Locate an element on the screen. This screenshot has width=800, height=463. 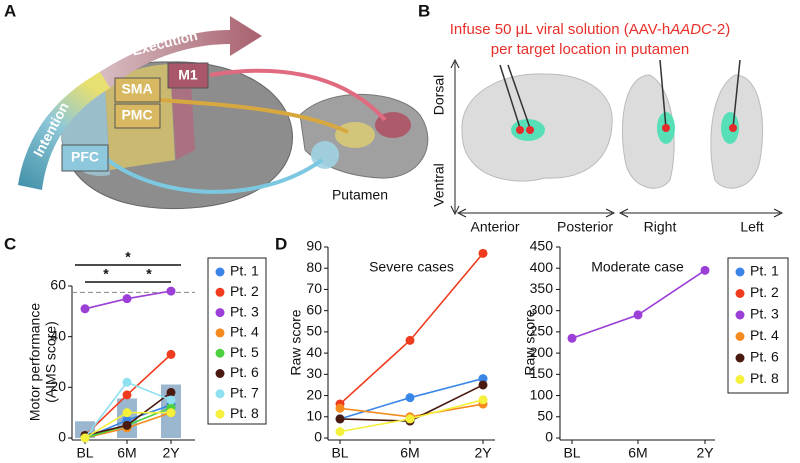
y-tick-label: 30 is located at coordinates (314, 373).